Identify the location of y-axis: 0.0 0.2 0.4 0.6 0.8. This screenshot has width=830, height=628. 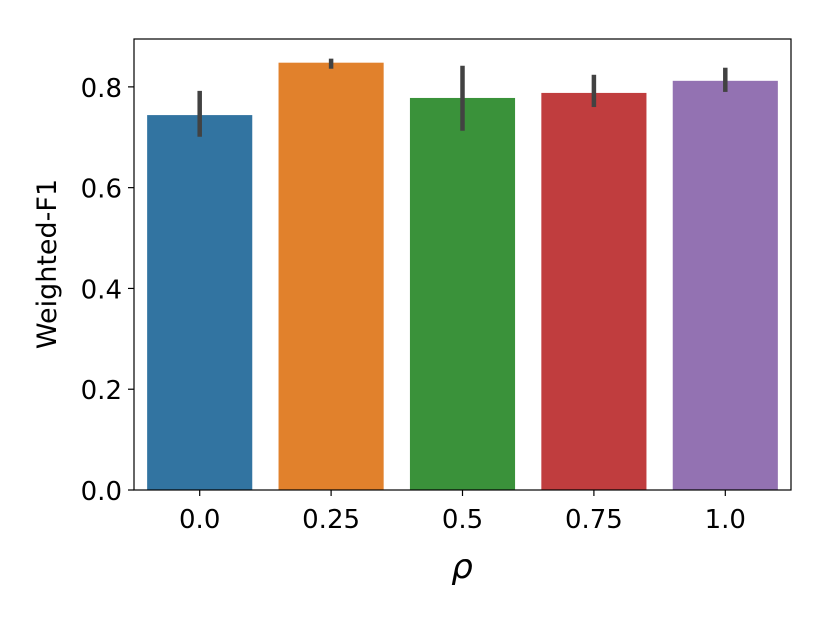
(107, 290).